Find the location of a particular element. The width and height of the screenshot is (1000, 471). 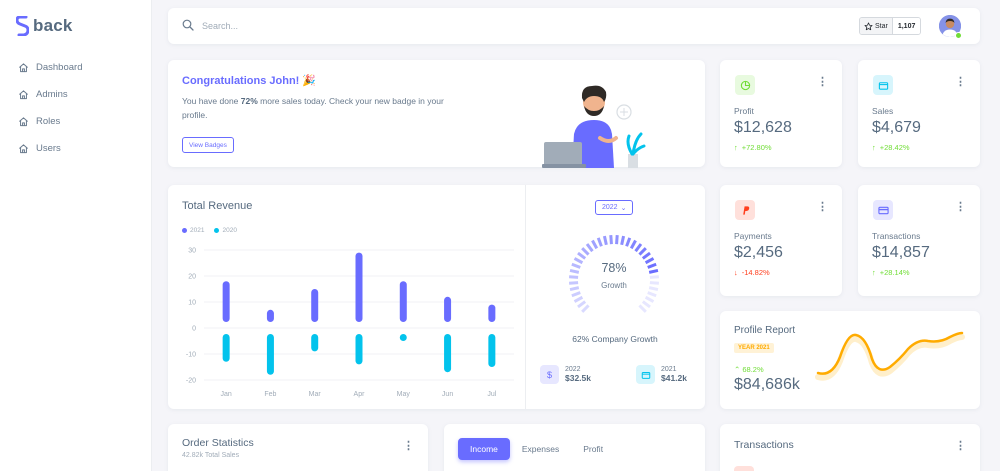

revenue-bar-chart: 30 20 10 0 -10 -20 Jan Feb Mar Apr May Jun Jul is located at coordinates (350, 323).